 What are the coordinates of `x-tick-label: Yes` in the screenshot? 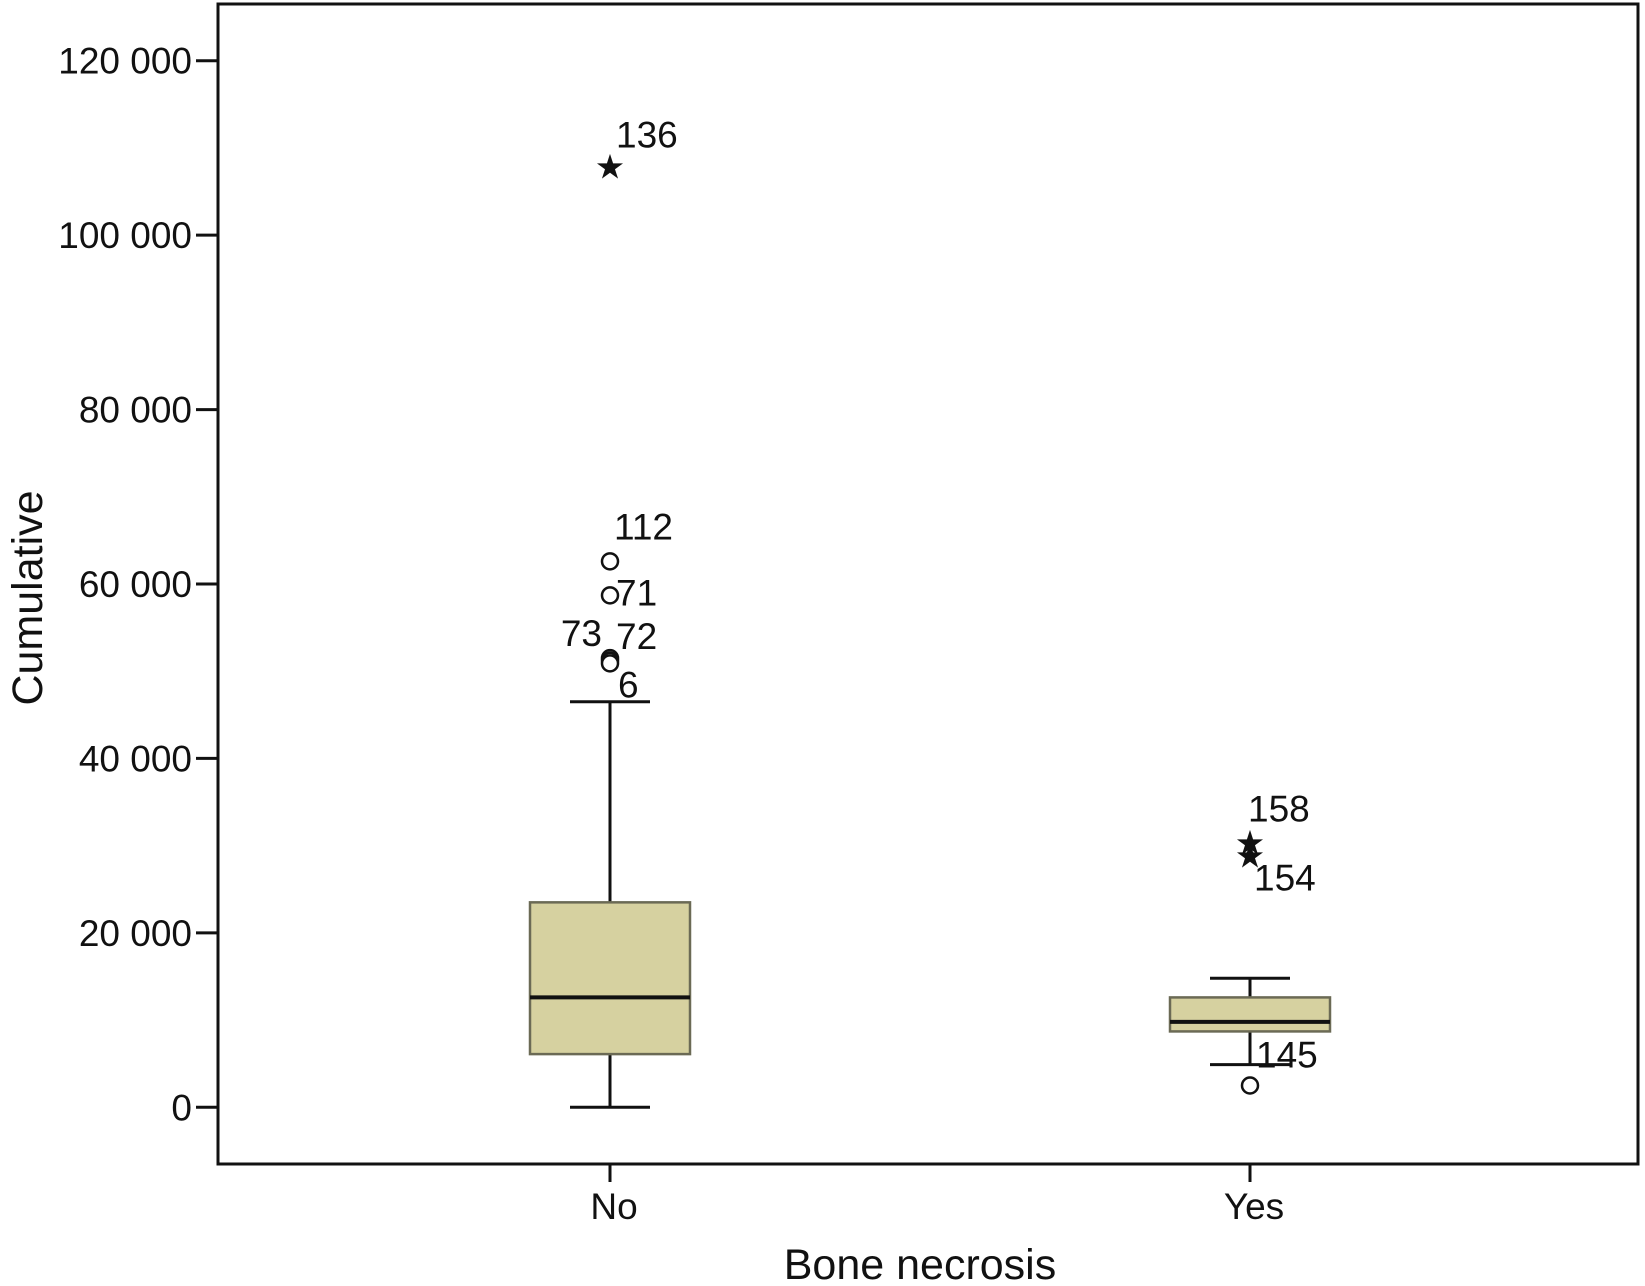 It's located at (1254, 1206).